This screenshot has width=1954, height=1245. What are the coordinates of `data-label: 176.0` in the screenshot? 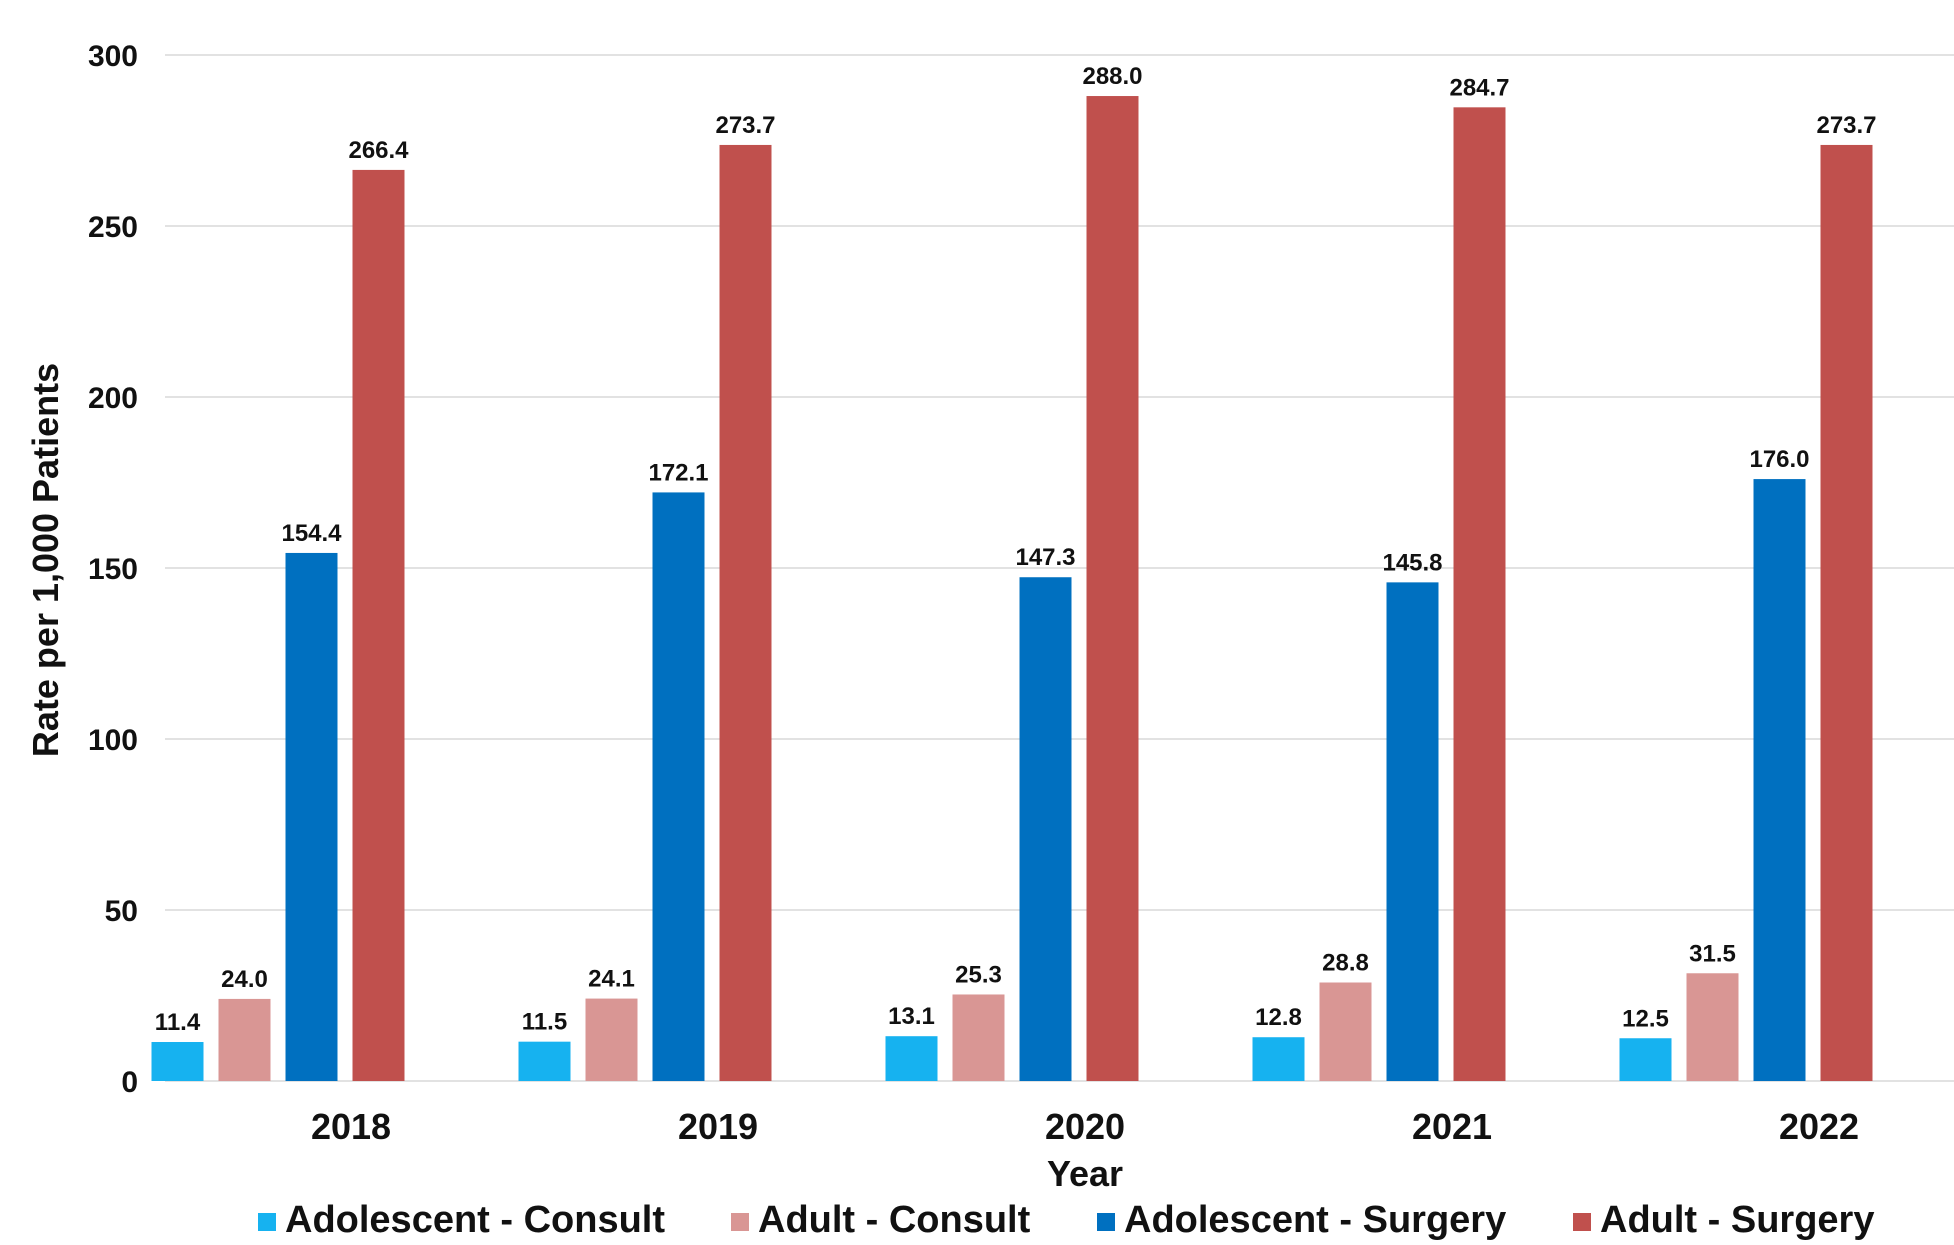 It's located at (1779, 459).